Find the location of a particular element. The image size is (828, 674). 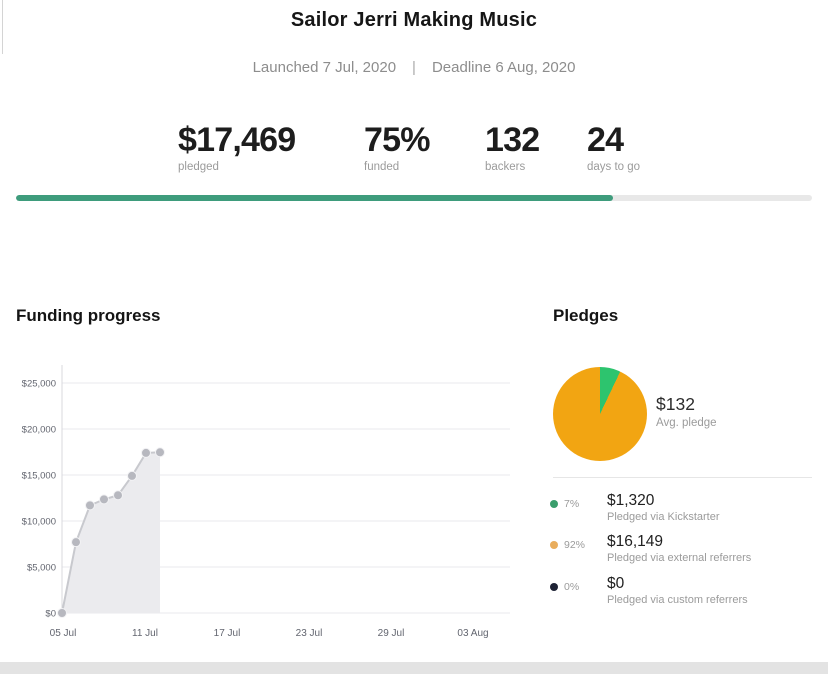

svg-text: $0 is located at coordinates (50, 614).